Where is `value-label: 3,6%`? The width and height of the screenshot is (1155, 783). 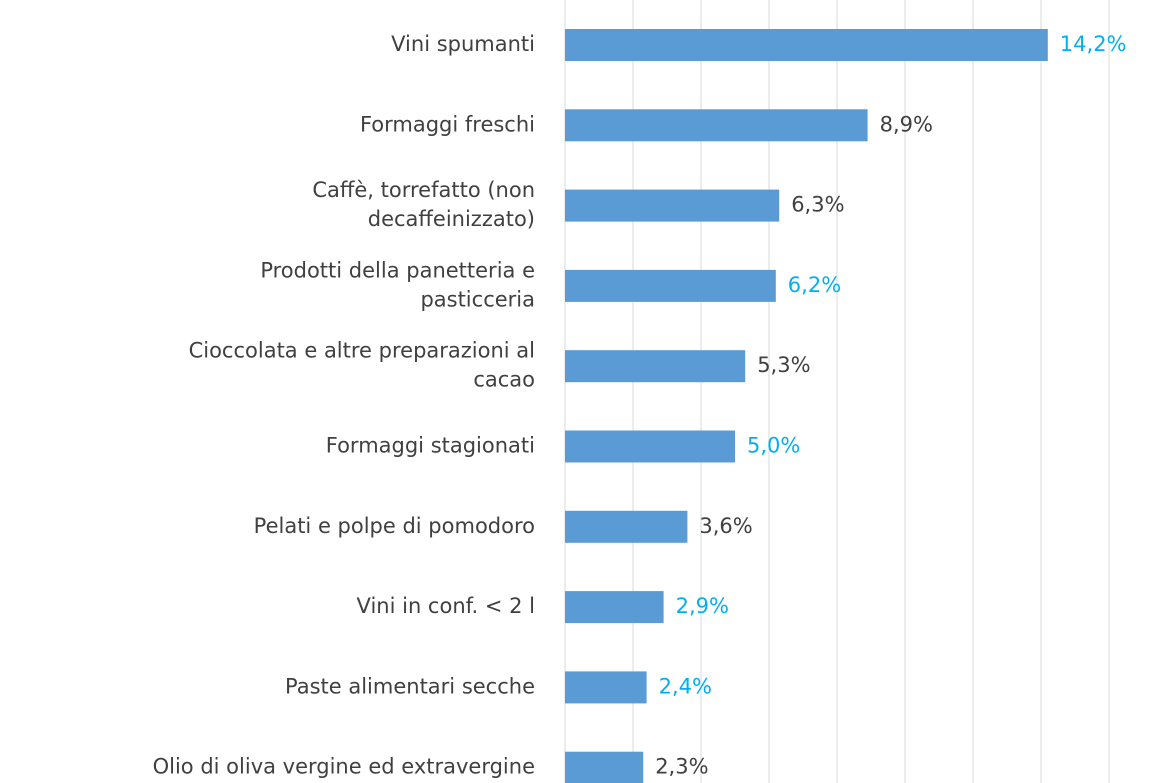 value-label: 3,6% is located at coordinates (725, 526).